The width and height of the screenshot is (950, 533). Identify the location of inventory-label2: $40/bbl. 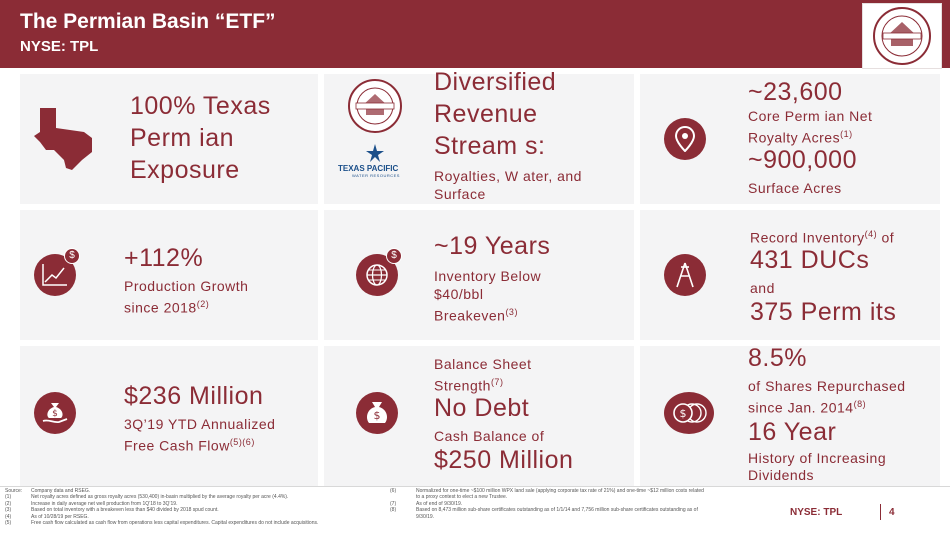
(459, 294).